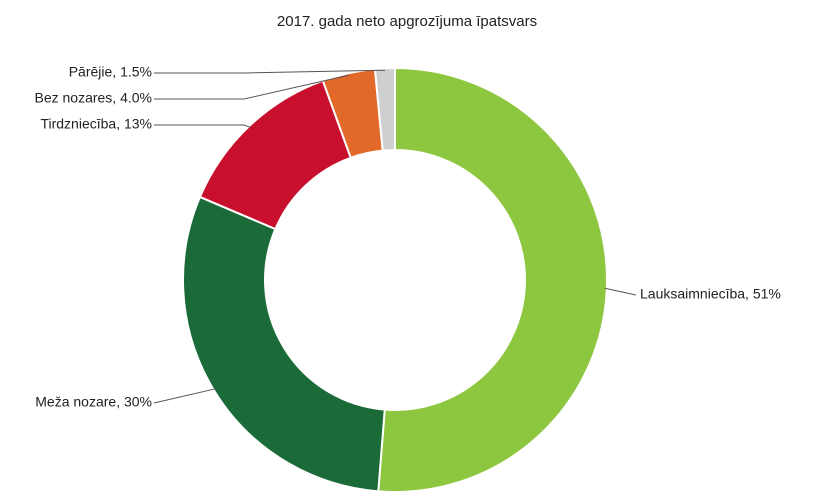 This screenshot has width=814, height=493. I want to click on slice-label: Lauksaimniecība, 51%, so click(710, 294).